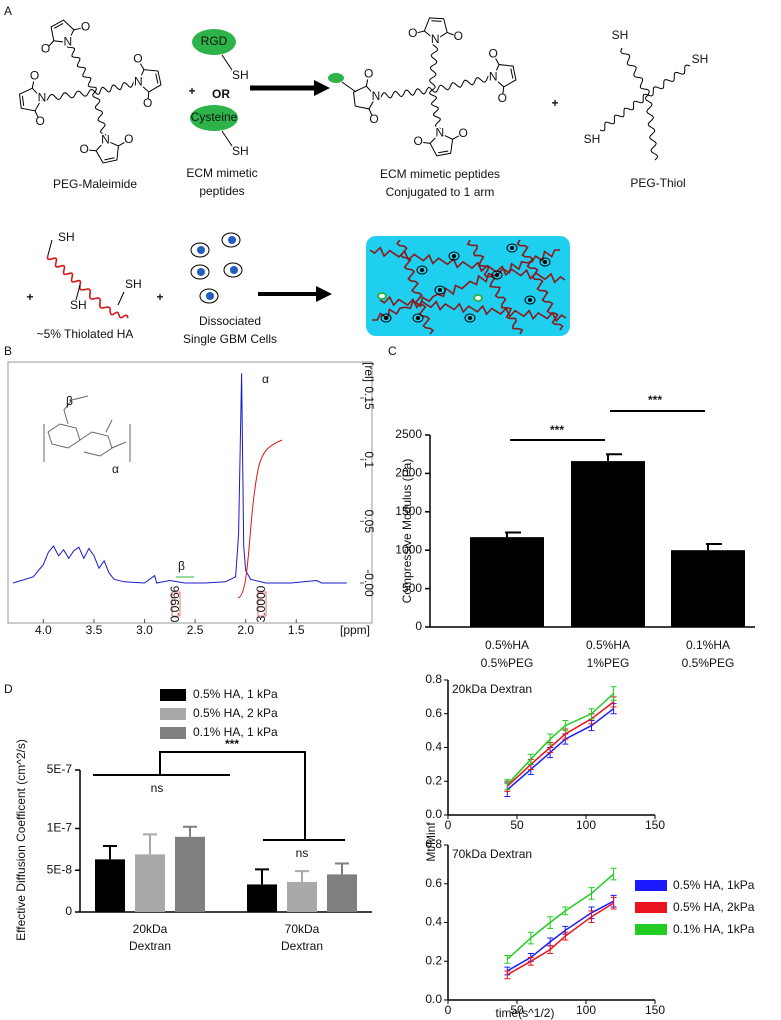 The width and height of the screenshot is (781, 1020). I want to click on y-tick-label: 2500, so click(408, 434).